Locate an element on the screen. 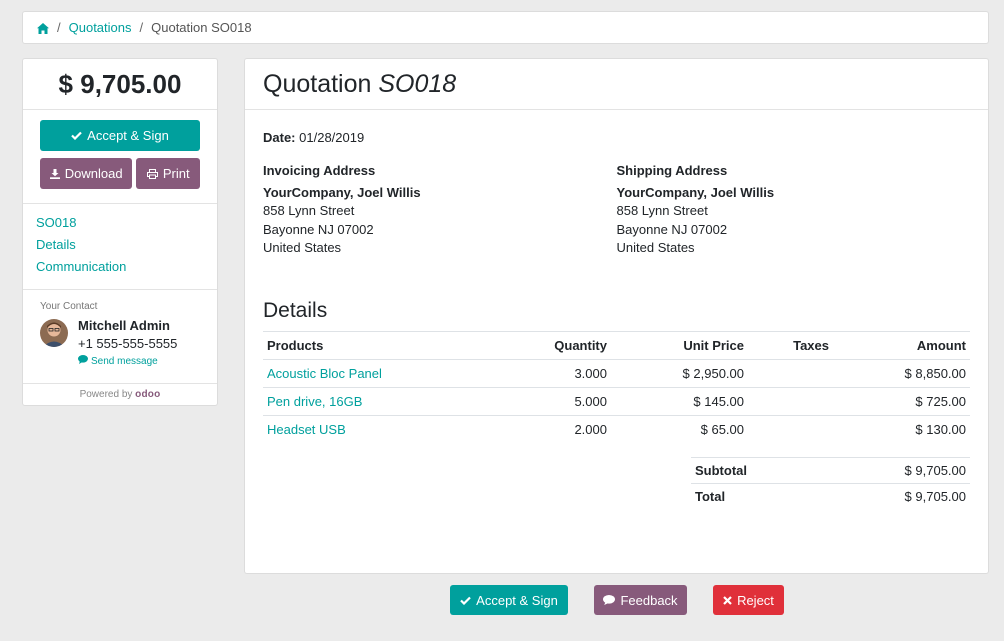  invoicing-address-country: United States is located at coordinates (302, 247).